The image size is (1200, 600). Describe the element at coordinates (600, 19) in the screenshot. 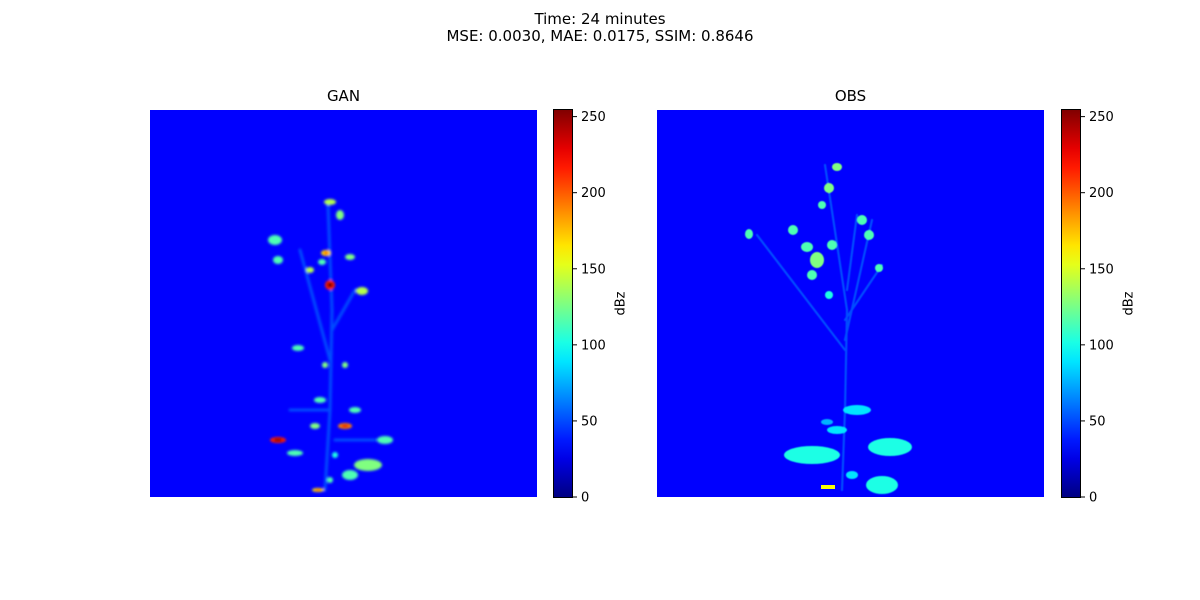

I see `figure-title-line1: Time: 24 minutes` at that location.